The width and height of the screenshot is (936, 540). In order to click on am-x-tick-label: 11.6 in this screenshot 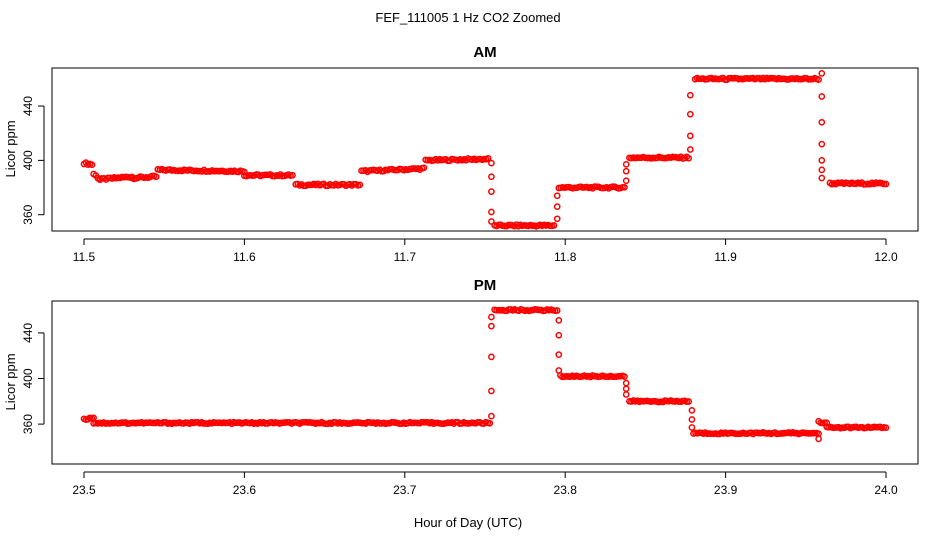, I will do `click(244, 257)`.